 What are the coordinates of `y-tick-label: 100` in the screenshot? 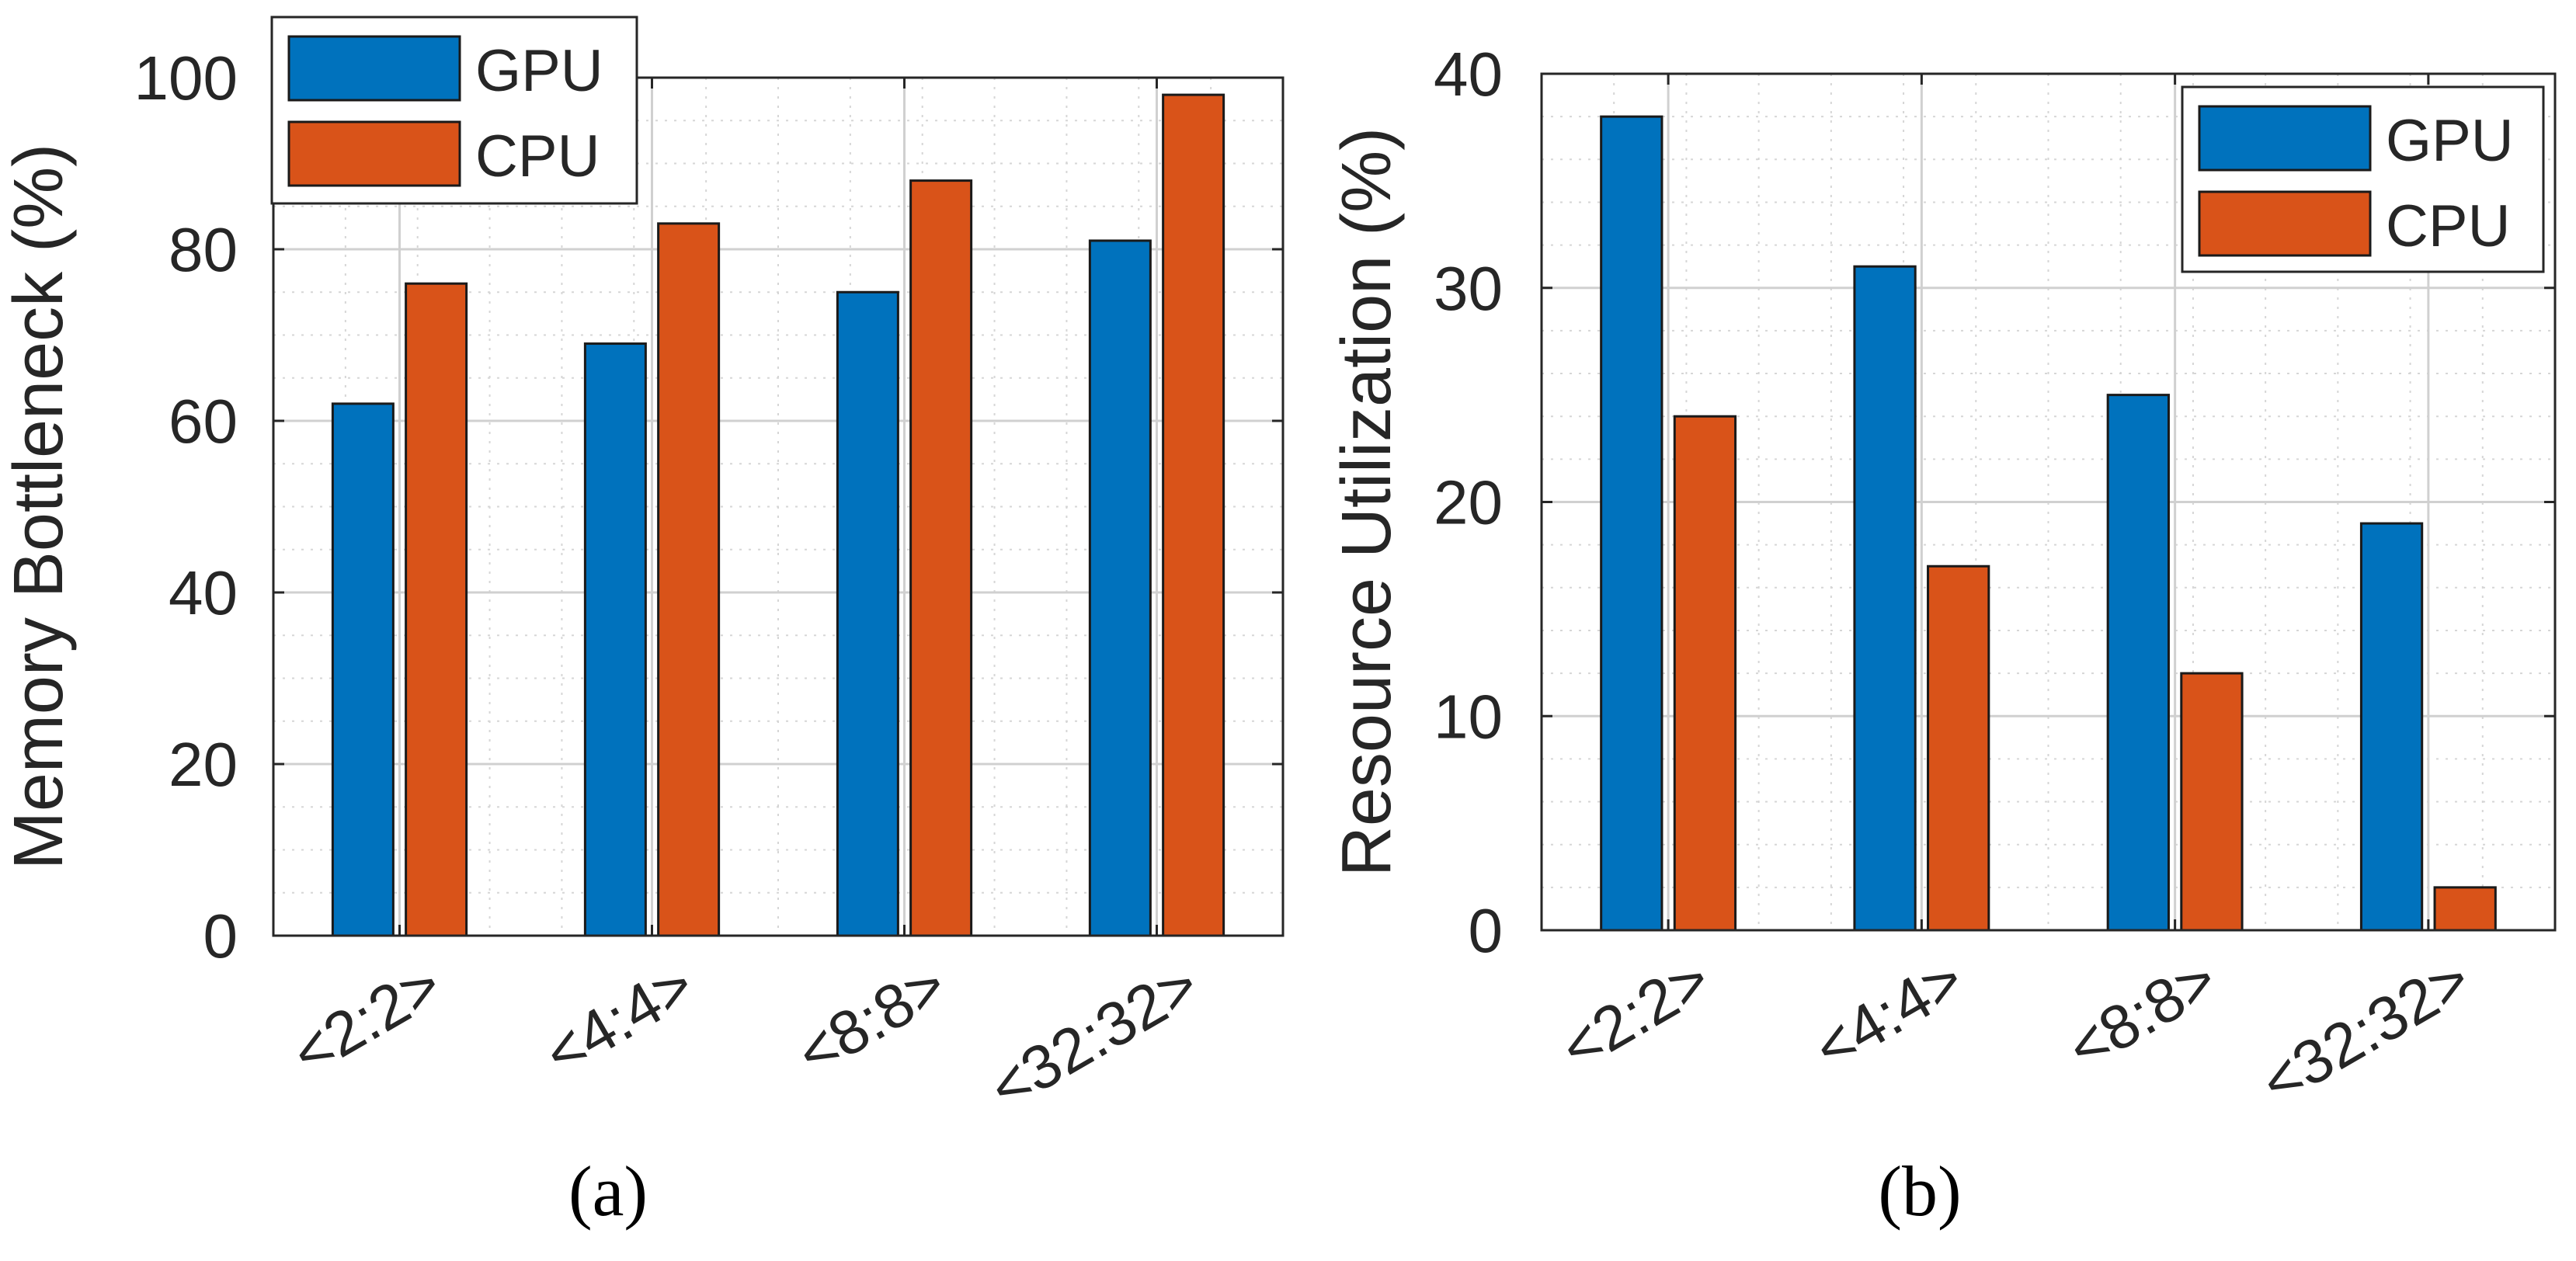 It's located at (186, 78).